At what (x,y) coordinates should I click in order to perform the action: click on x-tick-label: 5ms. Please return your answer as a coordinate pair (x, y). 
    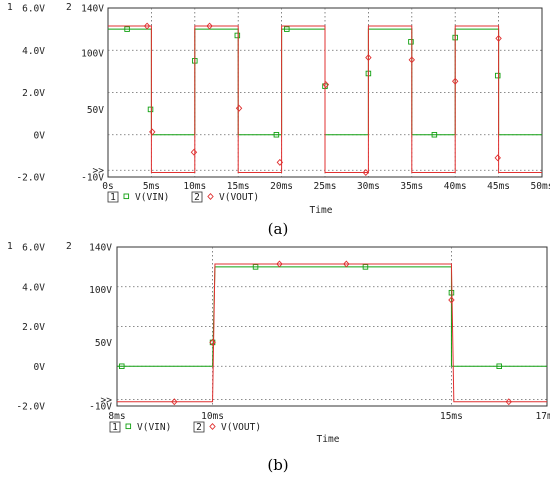
    Looking at the image, I should click on (151, 186).